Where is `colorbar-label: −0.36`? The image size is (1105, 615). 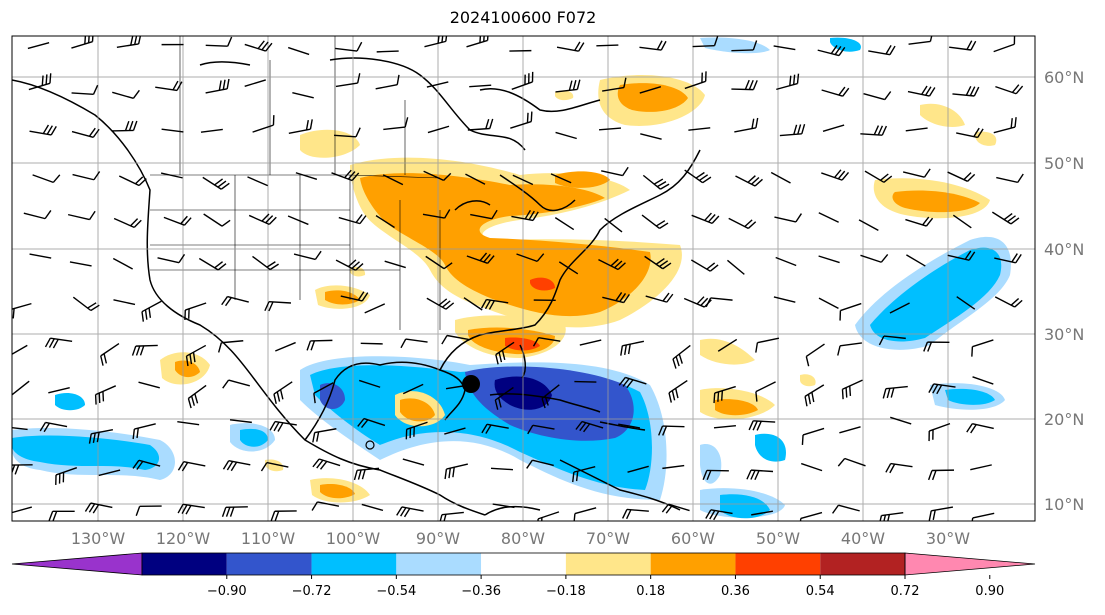
colorbar-label: −0.36 is located at coordinates (481, 591).